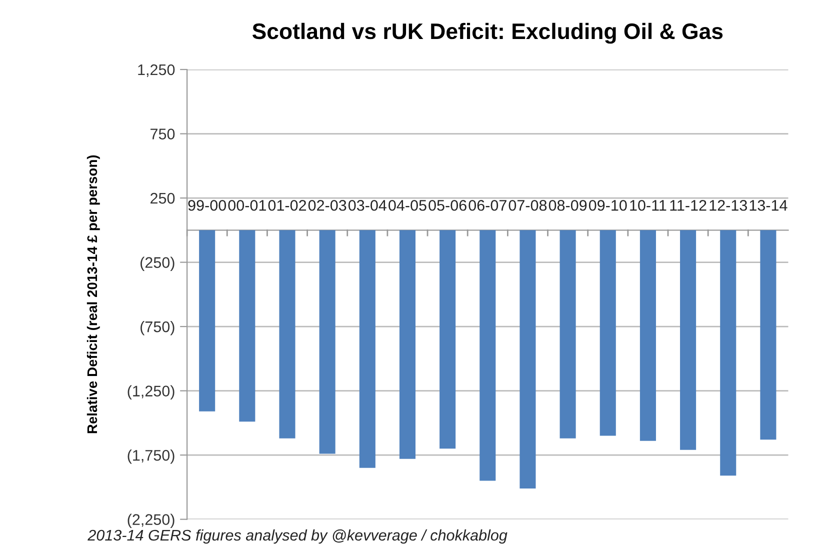  What do you see at coordinates (487, 205) in the screenshot?
I see `x-tick-label: 06-07` at bounding box center [487, 205].